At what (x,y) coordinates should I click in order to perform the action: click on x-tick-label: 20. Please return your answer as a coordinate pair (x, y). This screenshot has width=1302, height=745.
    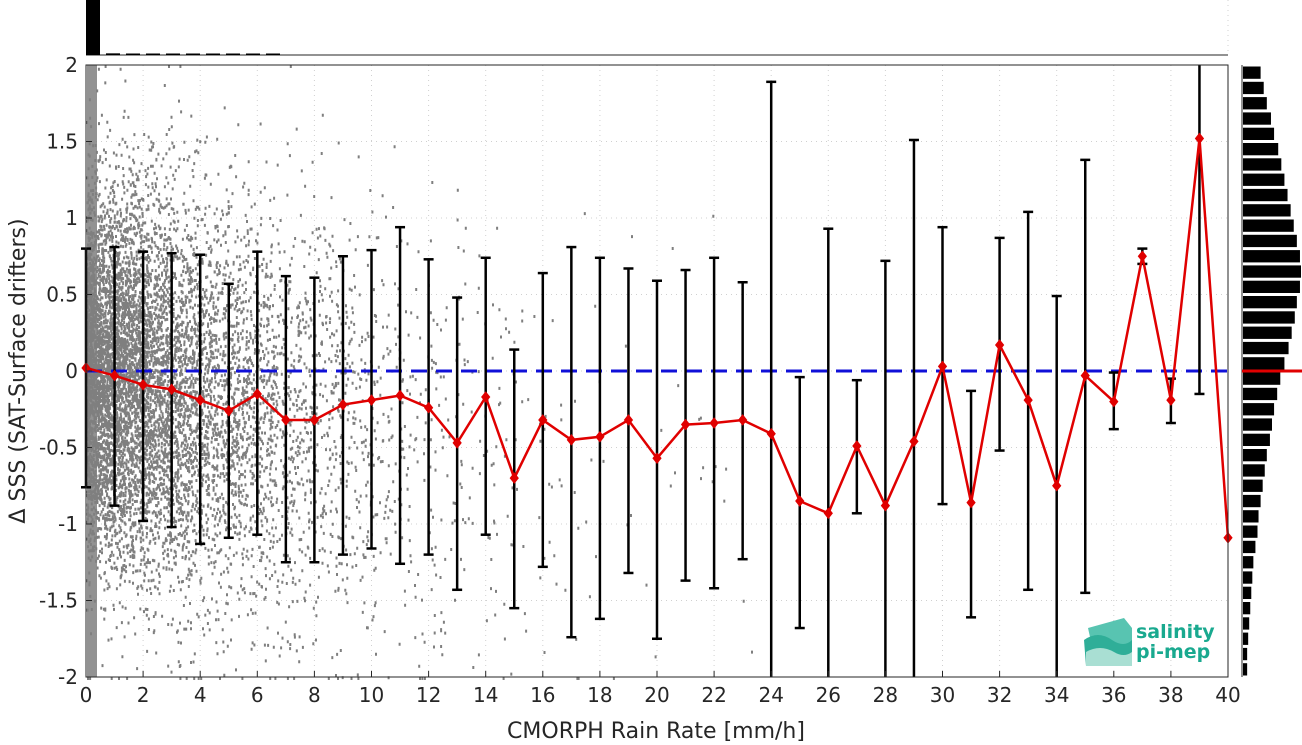
    Looking at the image, I should click on (656, 695).